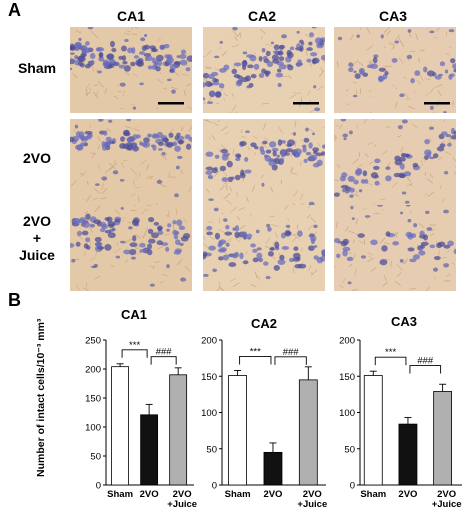  I want to click on row-label-2vo-juice: 2VO + Juice, so click(37, 238).